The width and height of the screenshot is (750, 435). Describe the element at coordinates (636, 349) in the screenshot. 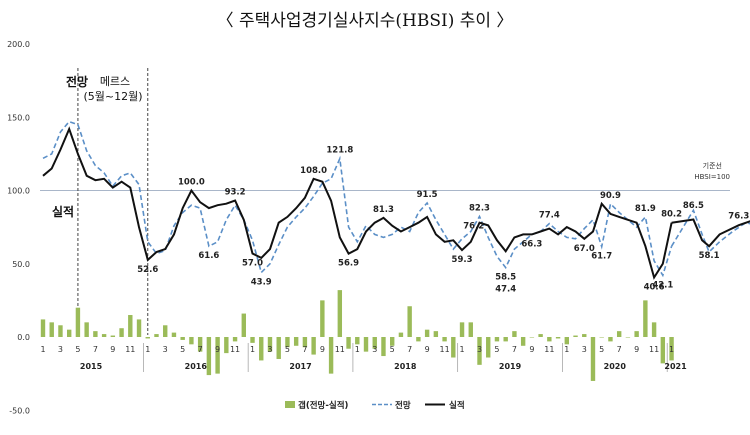

I see `x-tick-label: 9` at that location.